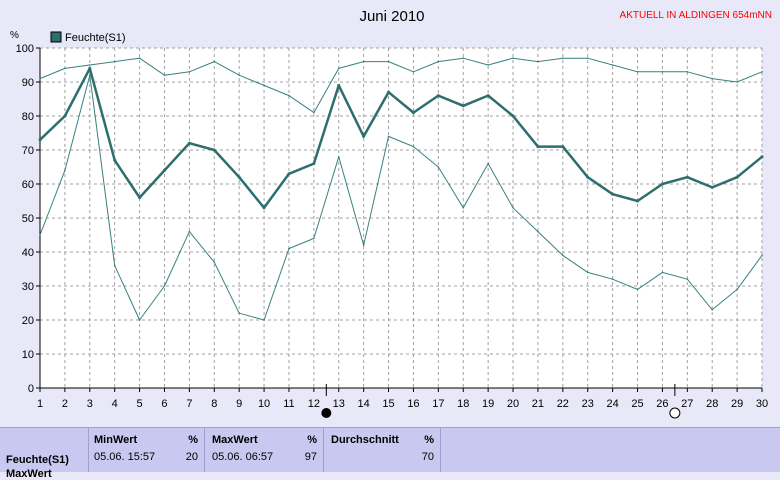 Image resolution: width=780 pixels, height=480 pixels. I want to click on avg-header: Durchschnitt, so click(365, 440).